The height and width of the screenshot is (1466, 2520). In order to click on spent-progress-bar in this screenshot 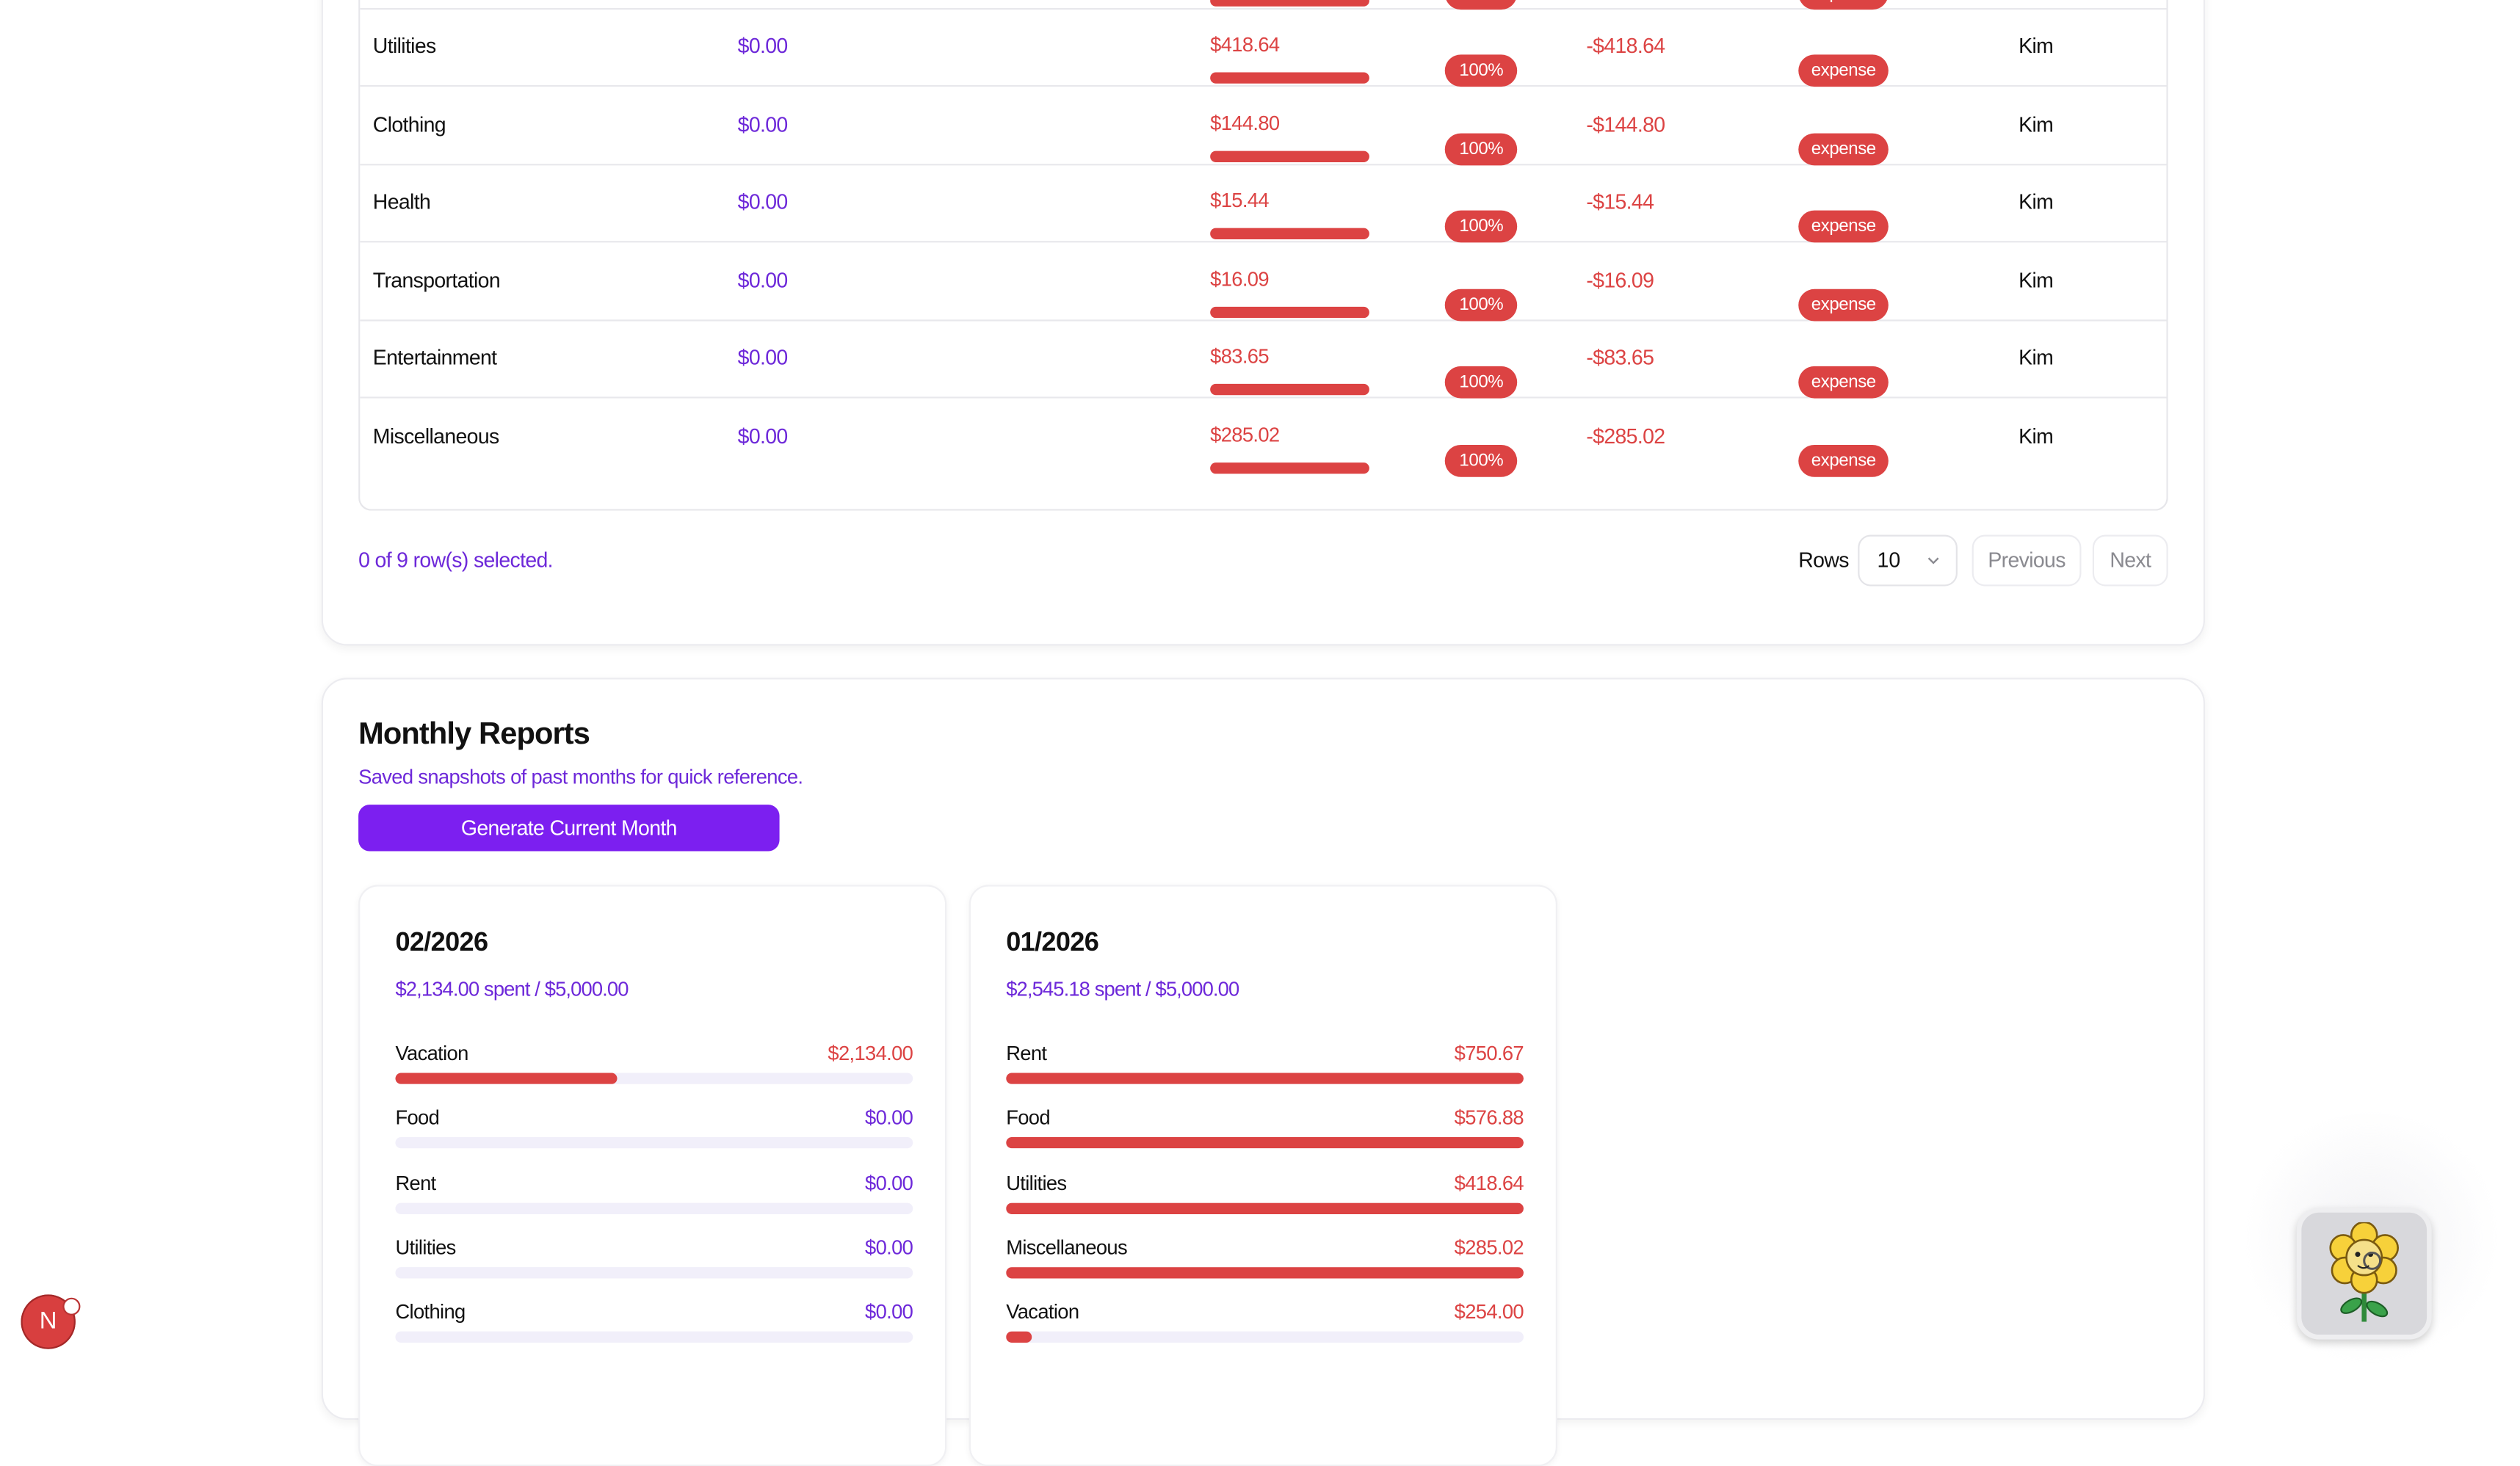, I will do `click(1290, 156)`.